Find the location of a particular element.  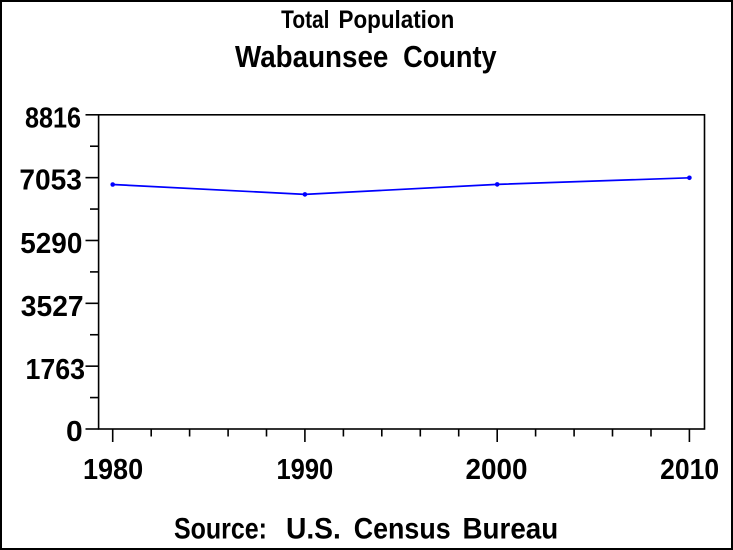

svg-text: County is located at coordinates (449, 57).